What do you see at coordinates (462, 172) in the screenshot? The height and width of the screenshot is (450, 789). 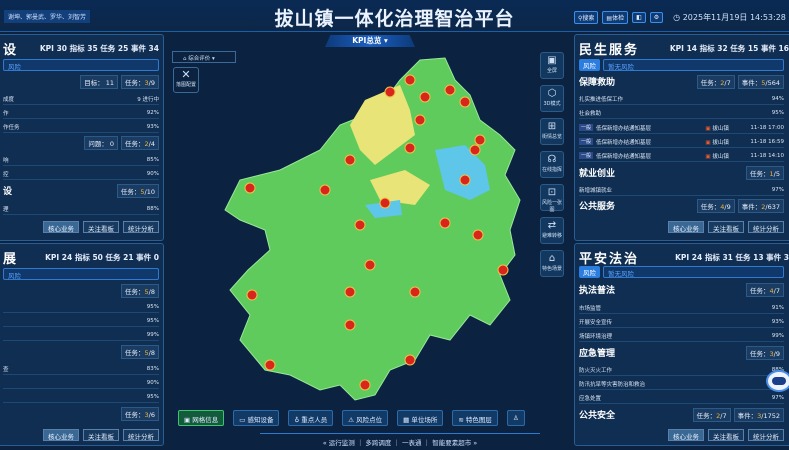 I see `map-region-blue` at bounding box center [462, 172].